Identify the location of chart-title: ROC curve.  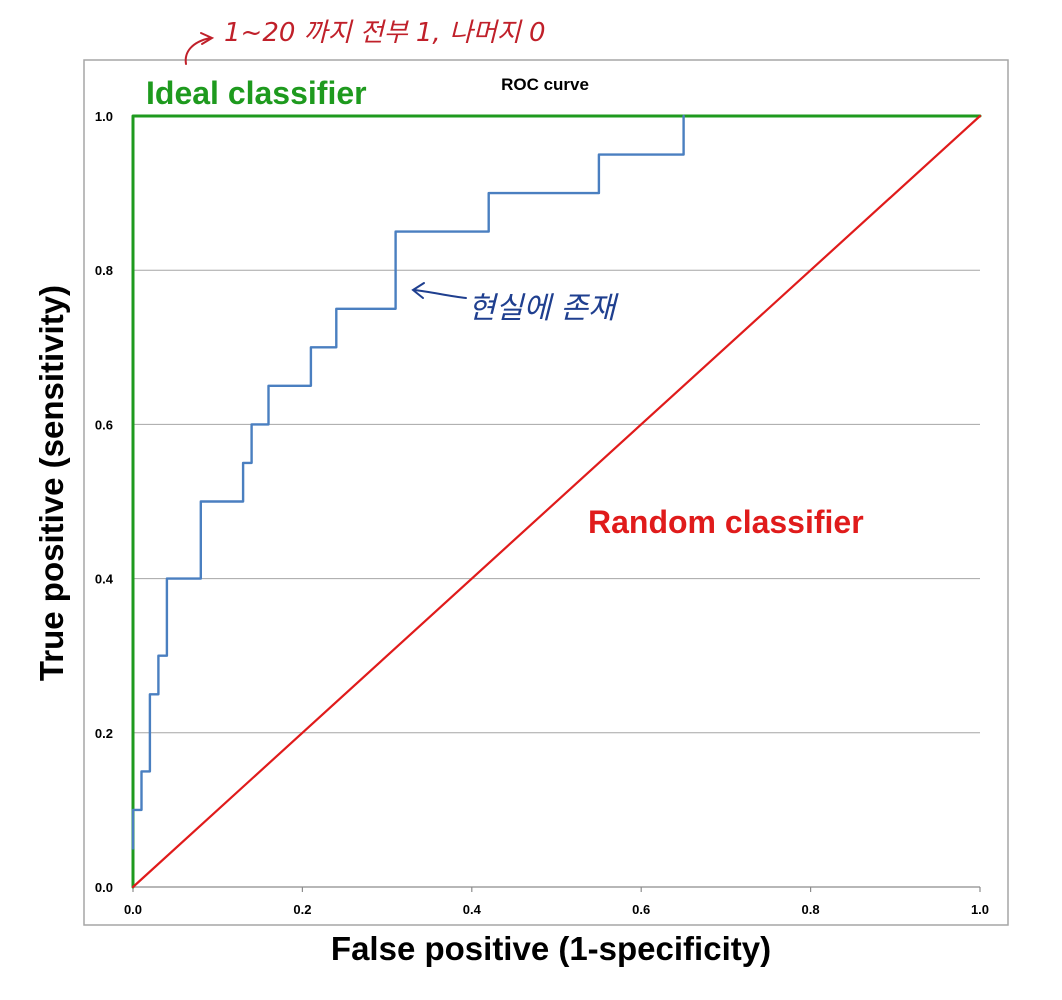
(545, 84).